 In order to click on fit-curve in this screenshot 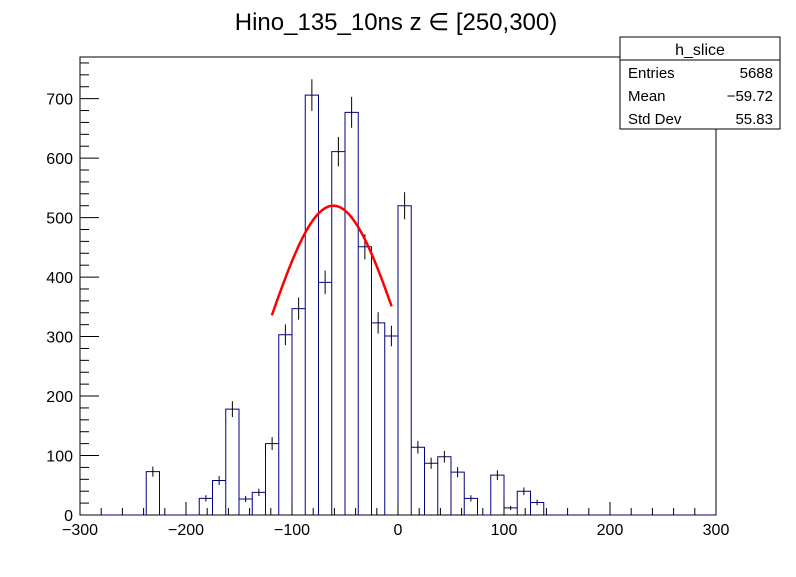, I will do `click(331, 260)`.